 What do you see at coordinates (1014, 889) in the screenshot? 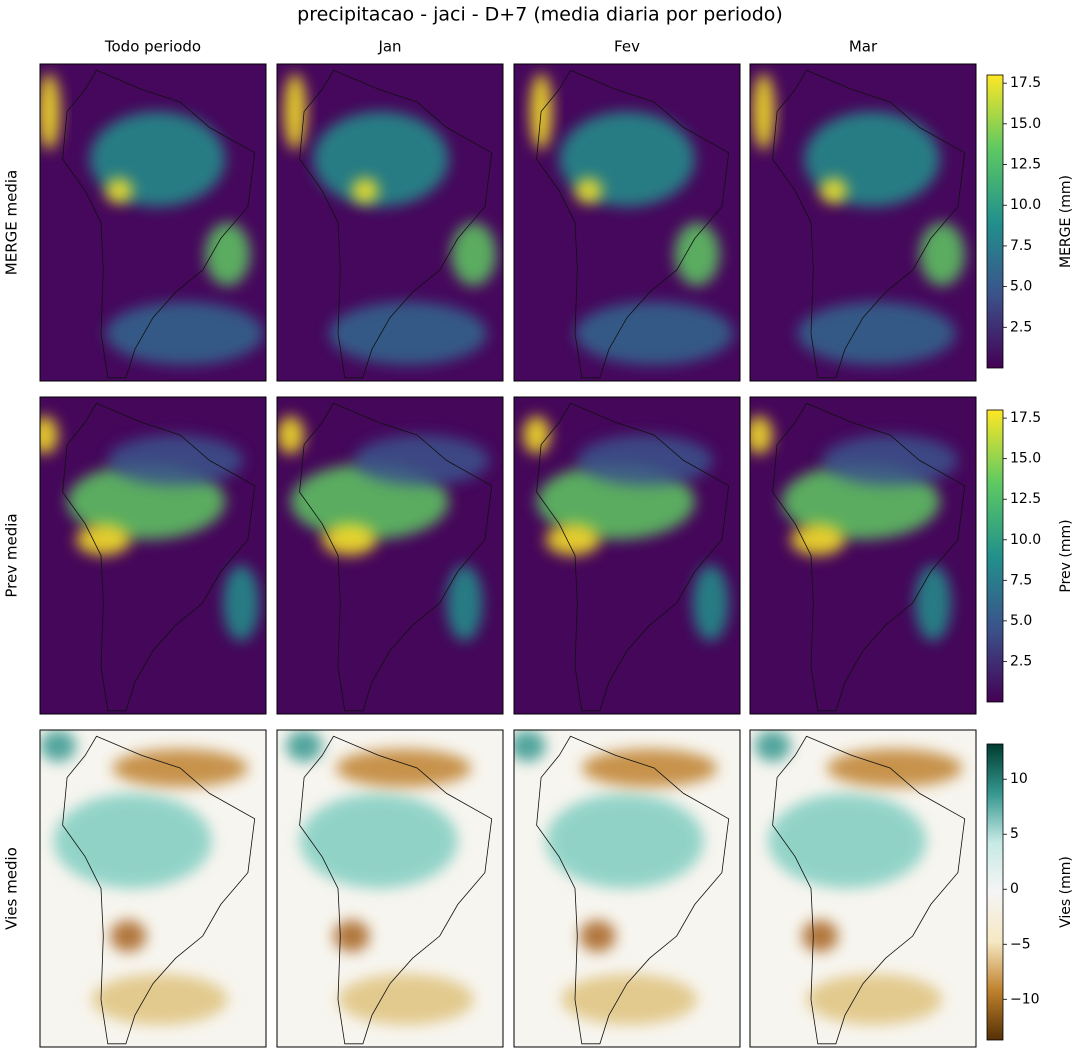
I see `colorbar-tick-label: 0` at bounding box center [1014, 889].